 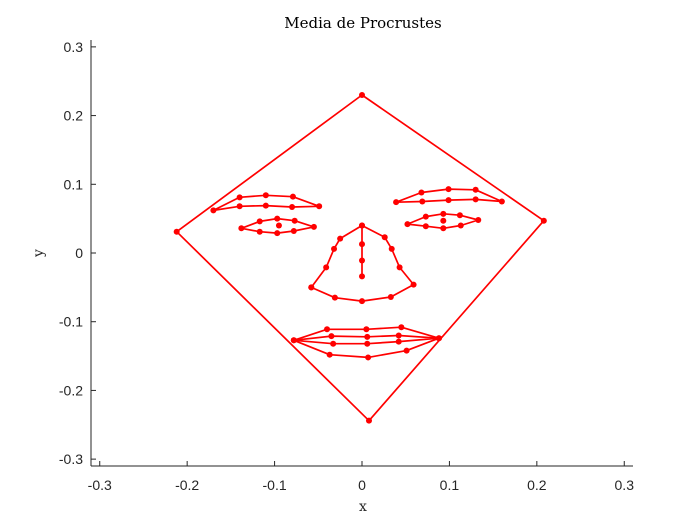 What do you see at coordinates (74, 184) in the screenshot?
I see `y-tick-label: 0.1` at bounding box center [74, 184].